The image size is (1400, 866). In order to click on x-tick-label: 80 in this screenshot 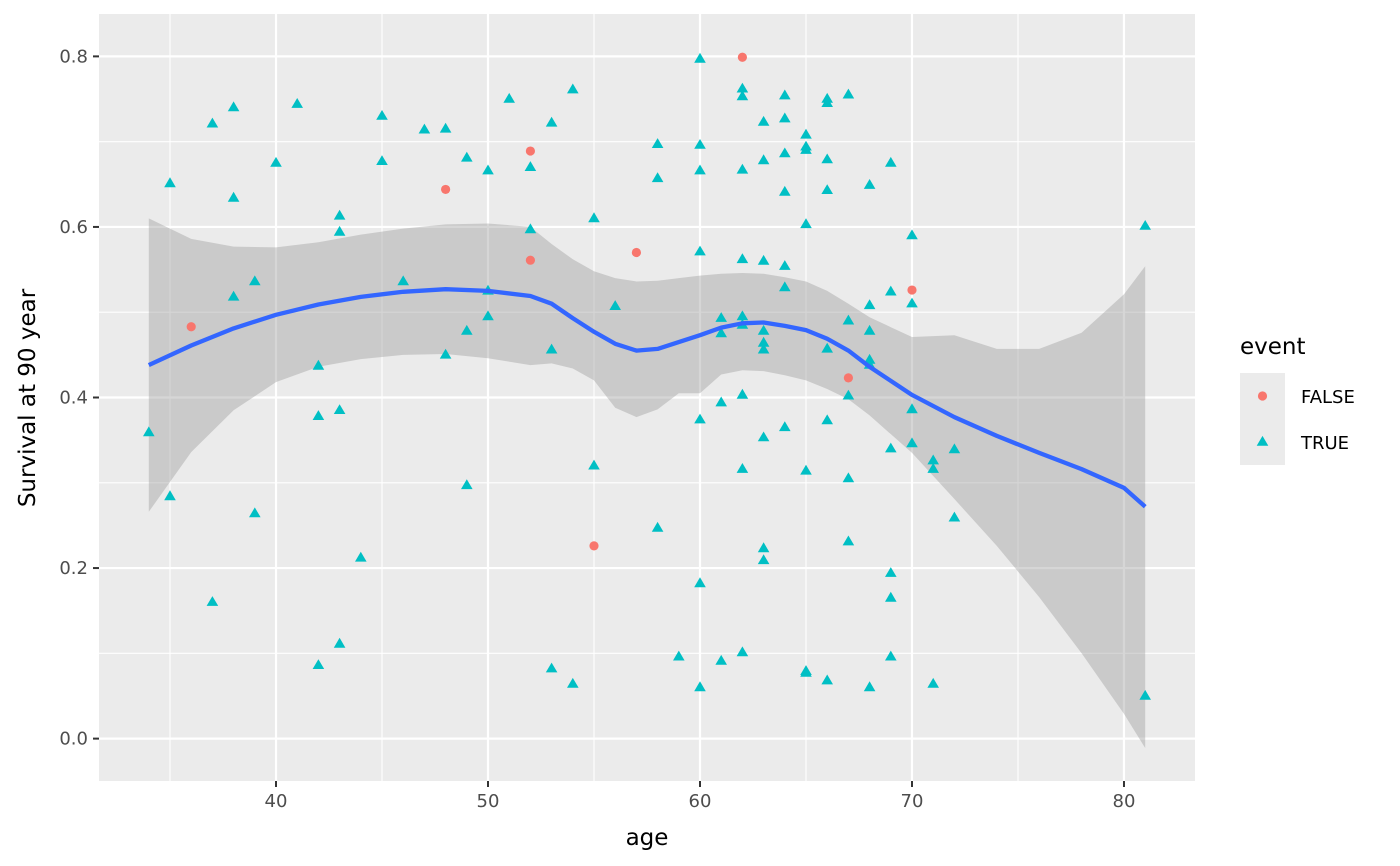, I will do `click(1124, 801)`.